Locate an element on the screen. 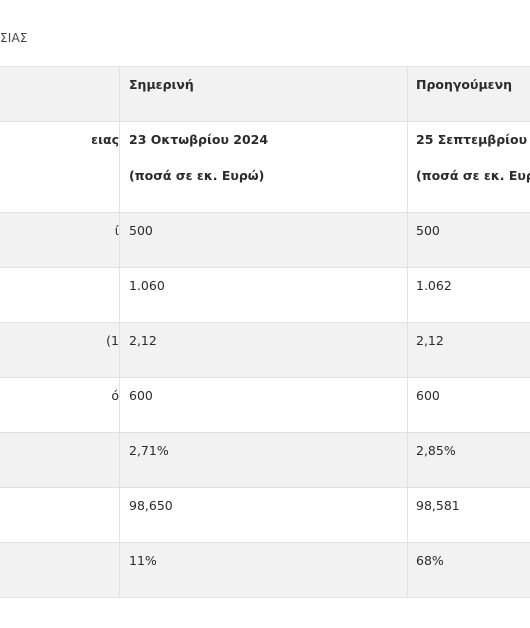  table-row: 2,71% 2,85% is located at coordinates (265, 460).